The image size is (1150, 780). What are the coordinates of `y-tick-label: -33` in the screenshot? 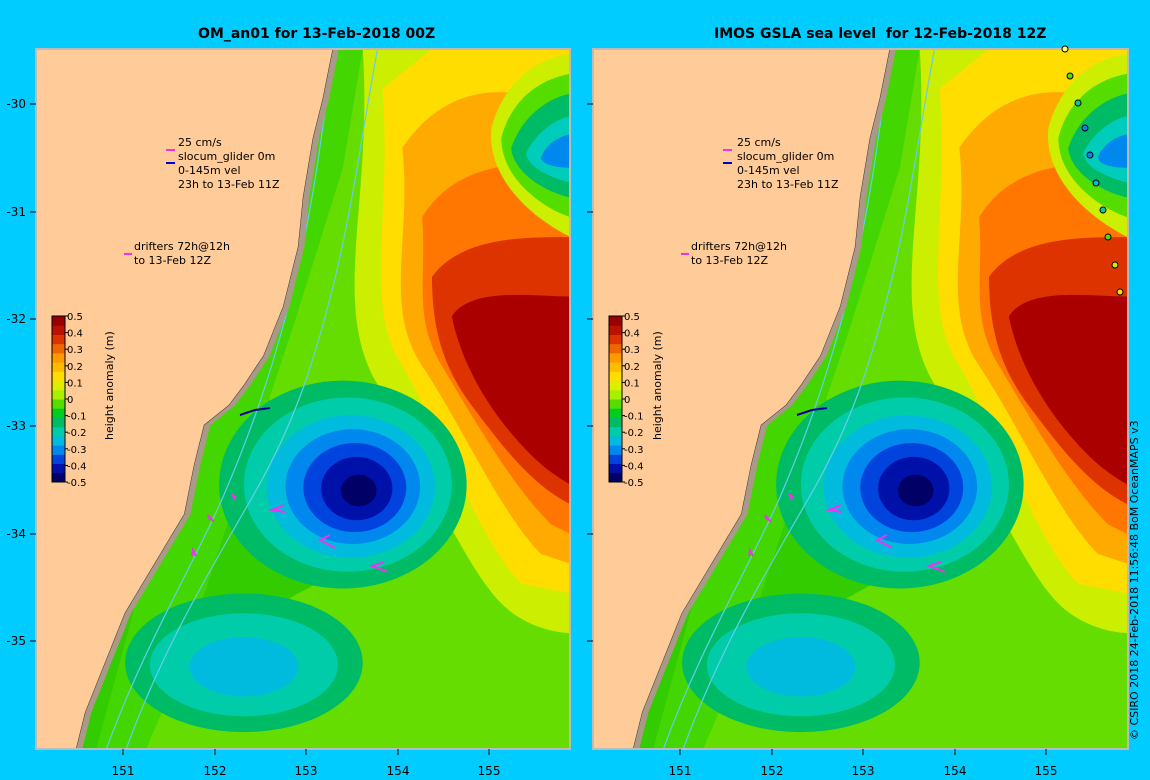 It's located at (16, 426).